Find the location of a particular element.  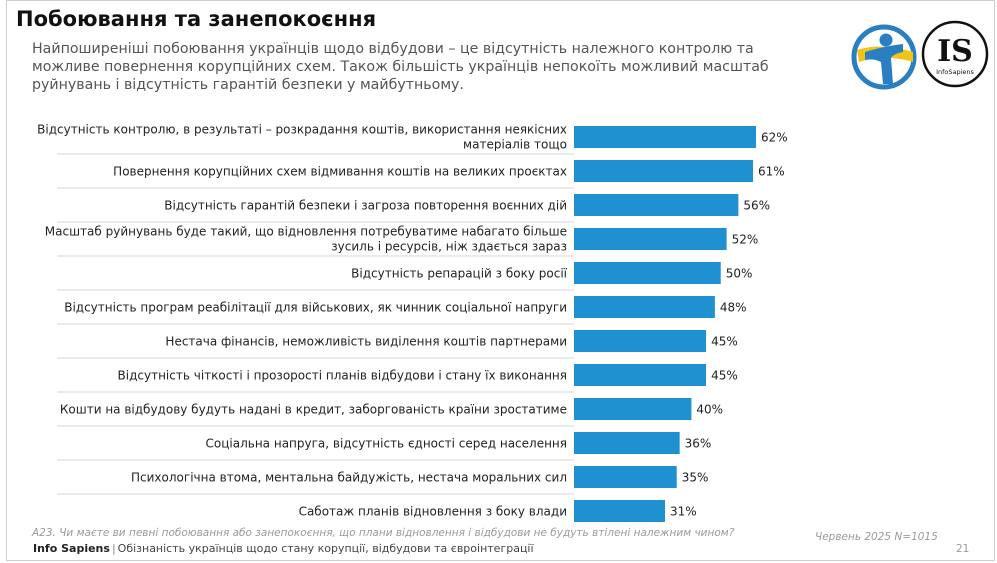

logo-head-icon is located at coordinates (886, 40).